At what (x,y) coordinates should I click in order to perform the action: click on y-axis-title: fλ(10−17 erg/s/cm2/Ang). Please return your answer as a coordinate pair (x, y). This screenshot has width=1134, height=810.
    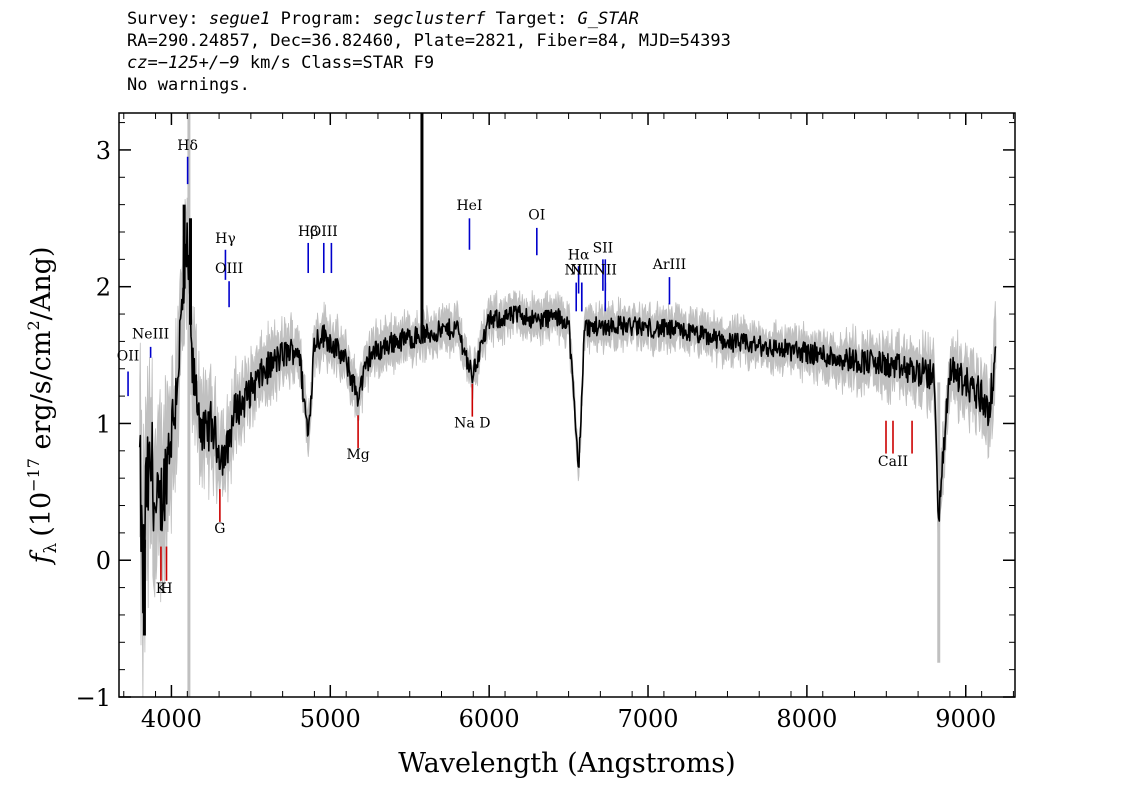
    Looking at the image, I should click on (42, 406).